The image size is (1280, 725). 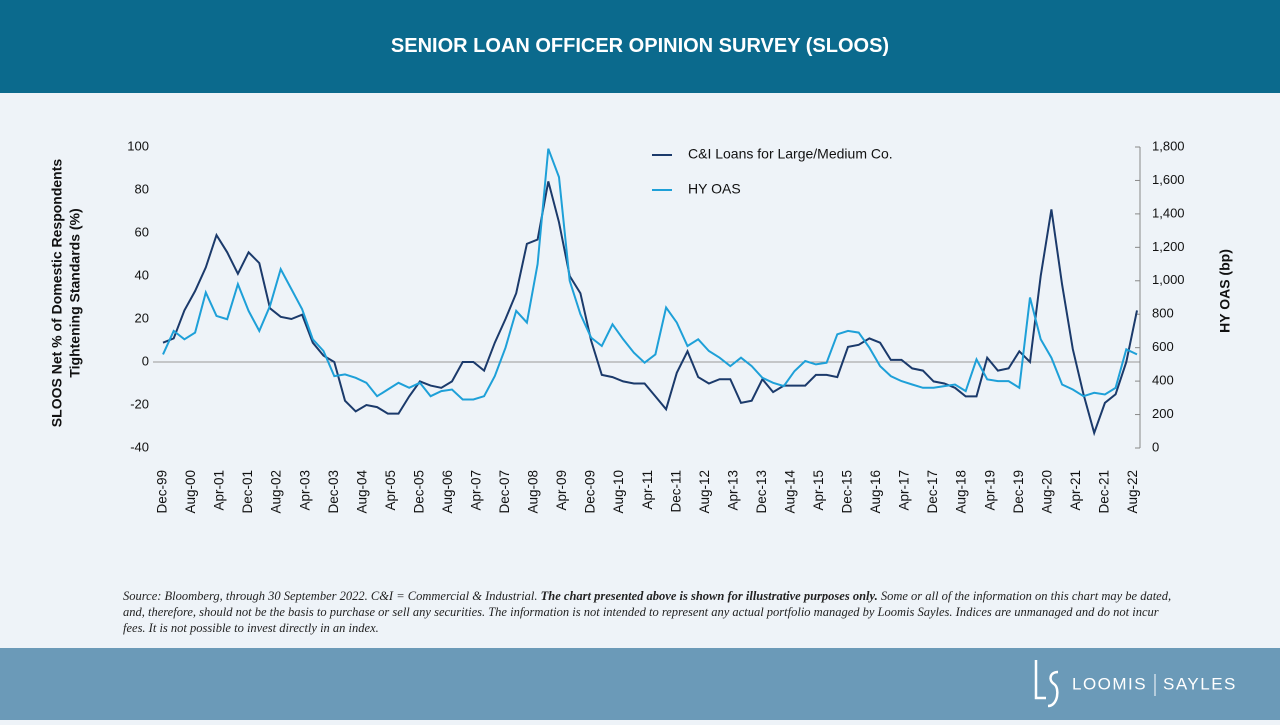 I want to click on y-tick-label: 100, so click(x=138, y=145).